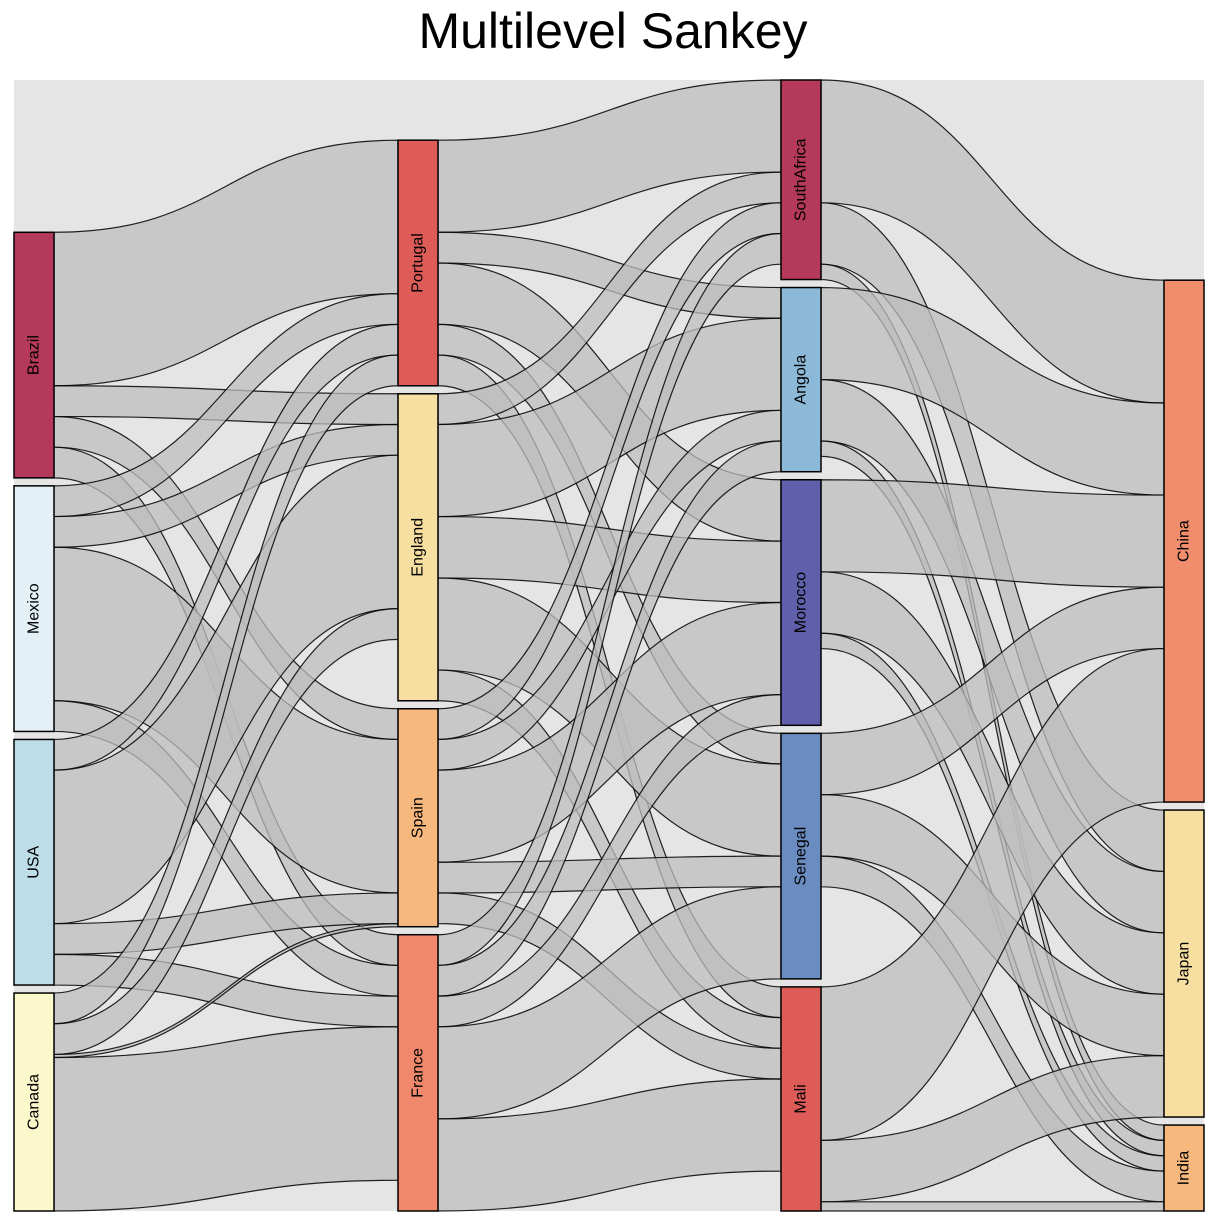 The width and height of the screenshot is (1226, 1226). I want to click on sankey-node-china, so click(1184, 541).